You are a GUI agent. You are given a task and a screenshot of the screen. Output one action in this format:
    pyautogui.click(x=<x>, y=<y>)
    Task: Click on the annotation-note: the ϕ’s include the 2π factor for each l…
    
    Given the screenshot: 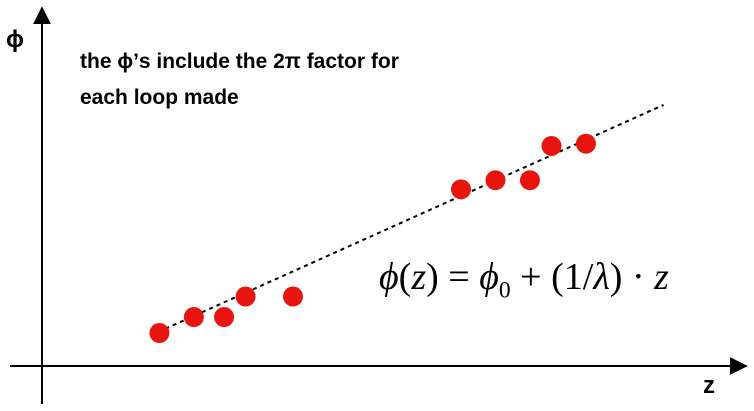 What is the action you would take?
    pyautogui.click(x=239, y=80)
    